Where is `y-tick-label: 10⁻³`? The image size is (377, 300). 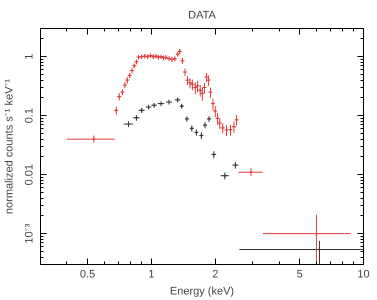 y-tick-label: 10⁻³ is located at coordinates (30, 233).